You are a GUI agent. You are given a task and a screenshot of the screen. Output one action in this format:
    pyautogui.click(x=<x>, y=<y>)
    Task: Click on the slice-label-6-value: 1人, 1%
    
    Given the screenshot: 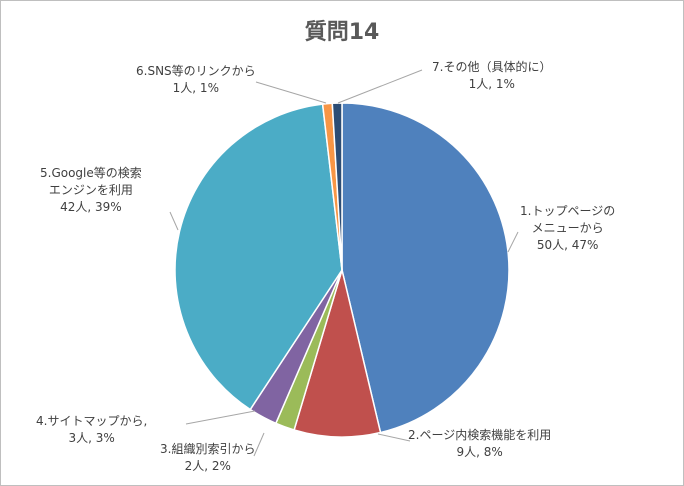 What is the action you would take?
    pyautogui.click(x=195, y=88)
    